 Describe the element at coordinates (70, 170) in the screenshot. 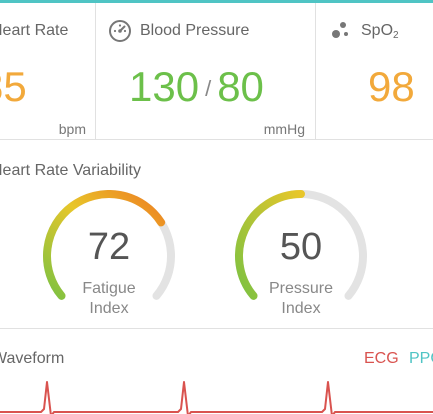

I see `hrv-section-title: Heart Rate Variability` at that location.